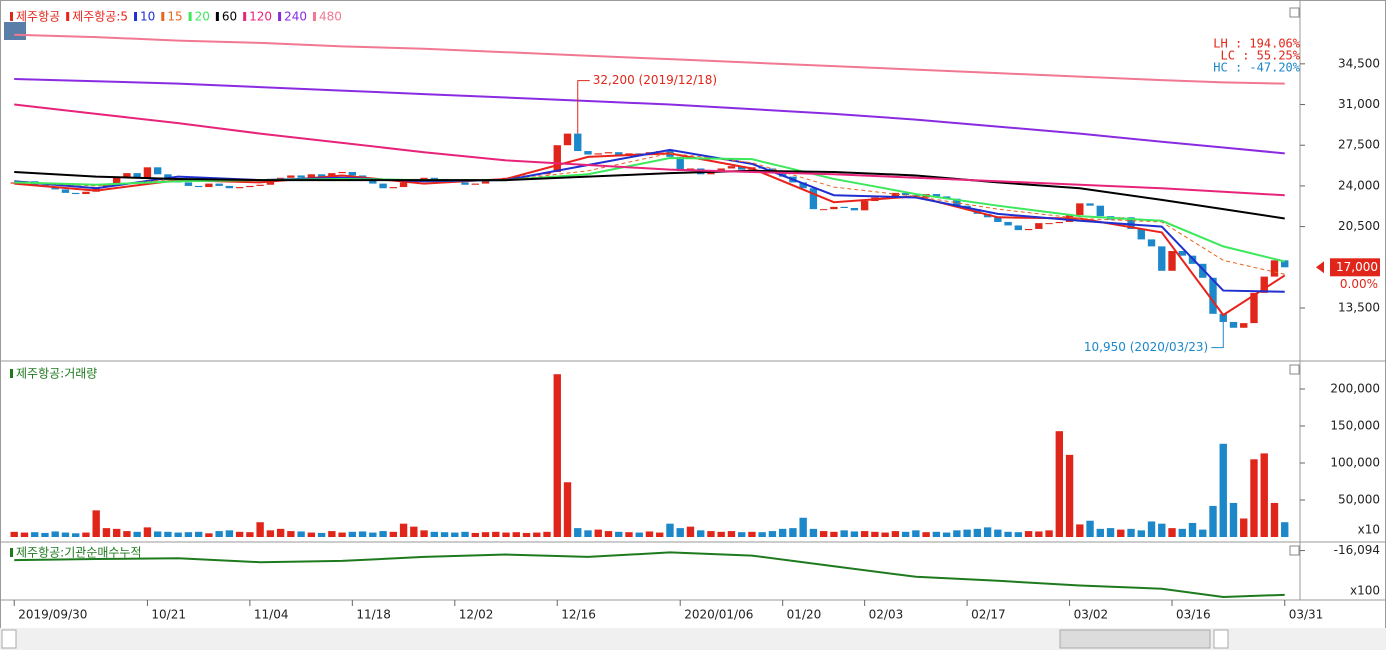  Describe the element at coordinates (1359, 145) in the screenshot. I see `y-tick-label: 27,500` at that location.